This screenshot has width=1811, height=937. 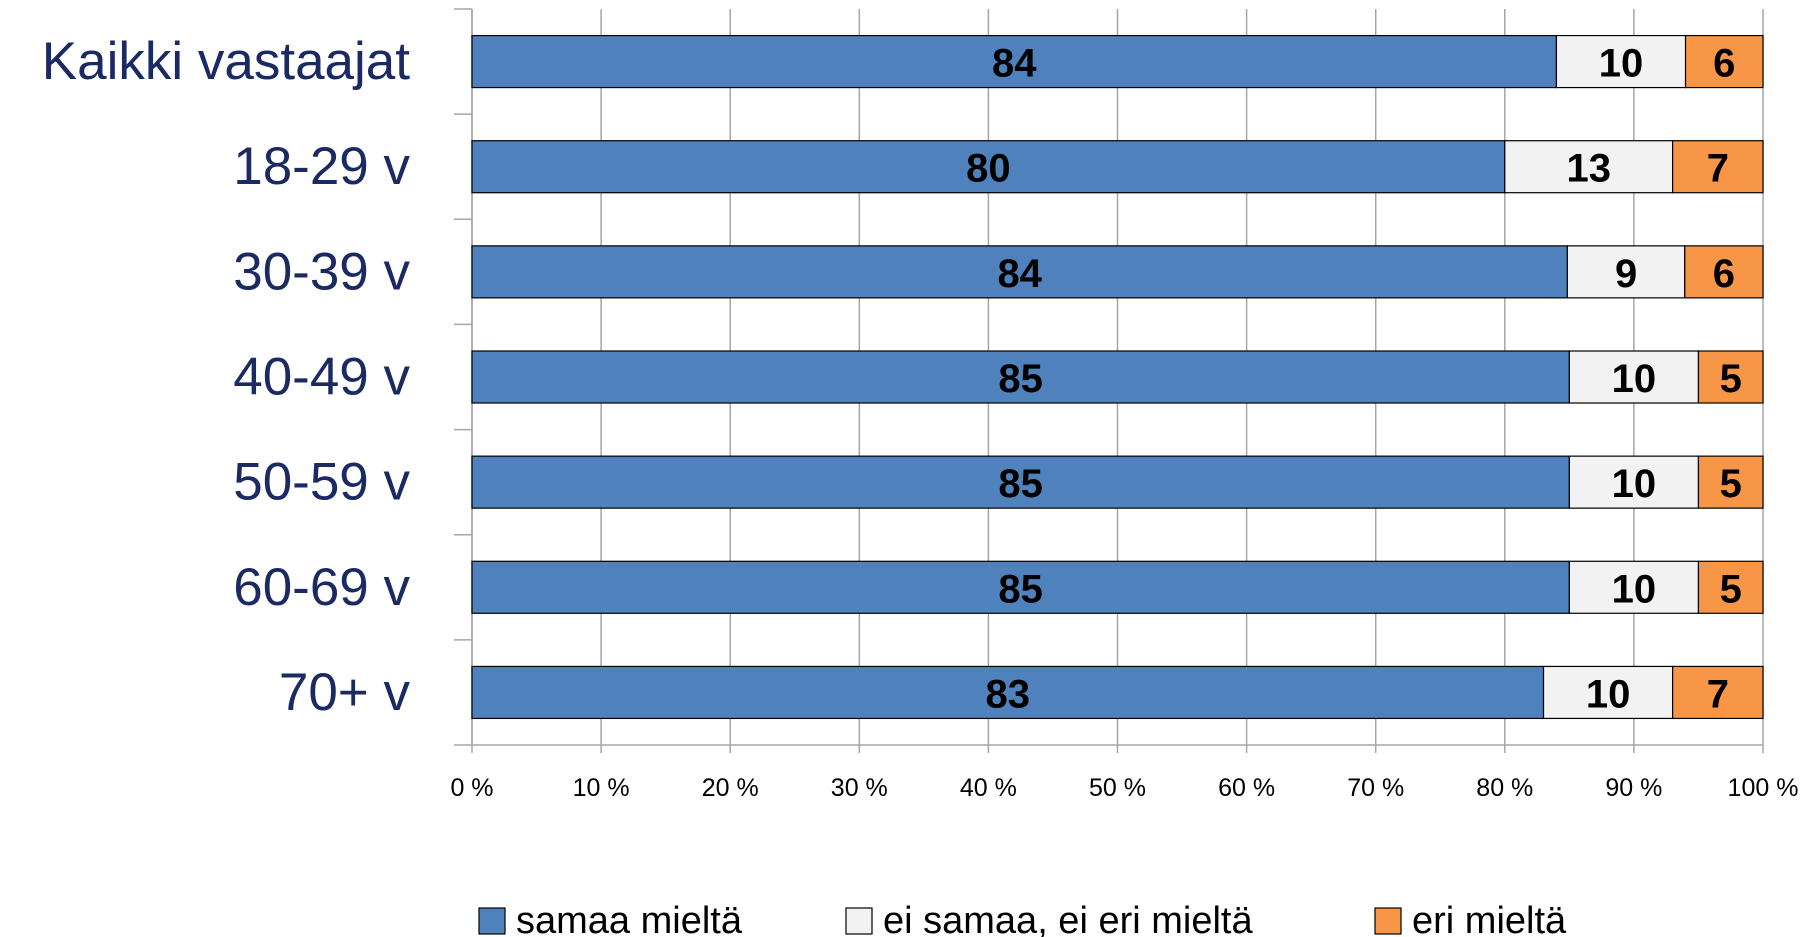 What do you see at coordinates (1633, 788) in the screenshot?
I see `x-tick-label: 90 %` at bounding box center [1633, 788].